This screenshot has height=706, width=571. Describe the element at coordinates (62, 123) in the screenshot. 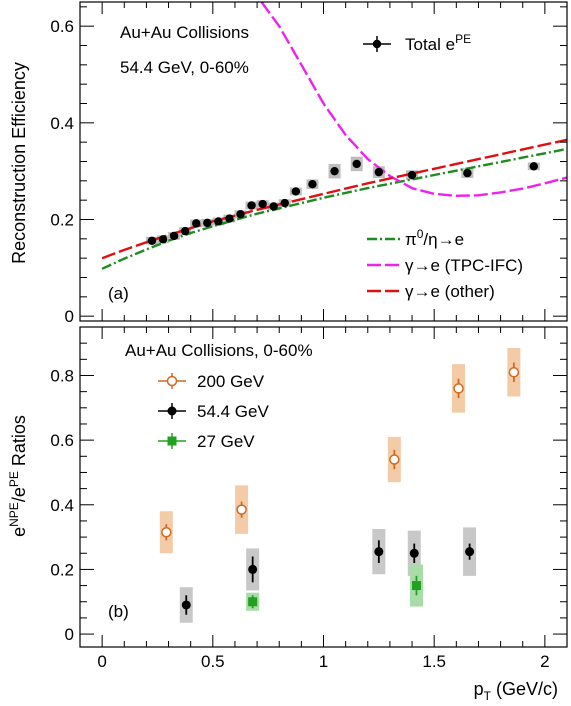

I see `a-y-tick-label: 0.4` at that location.